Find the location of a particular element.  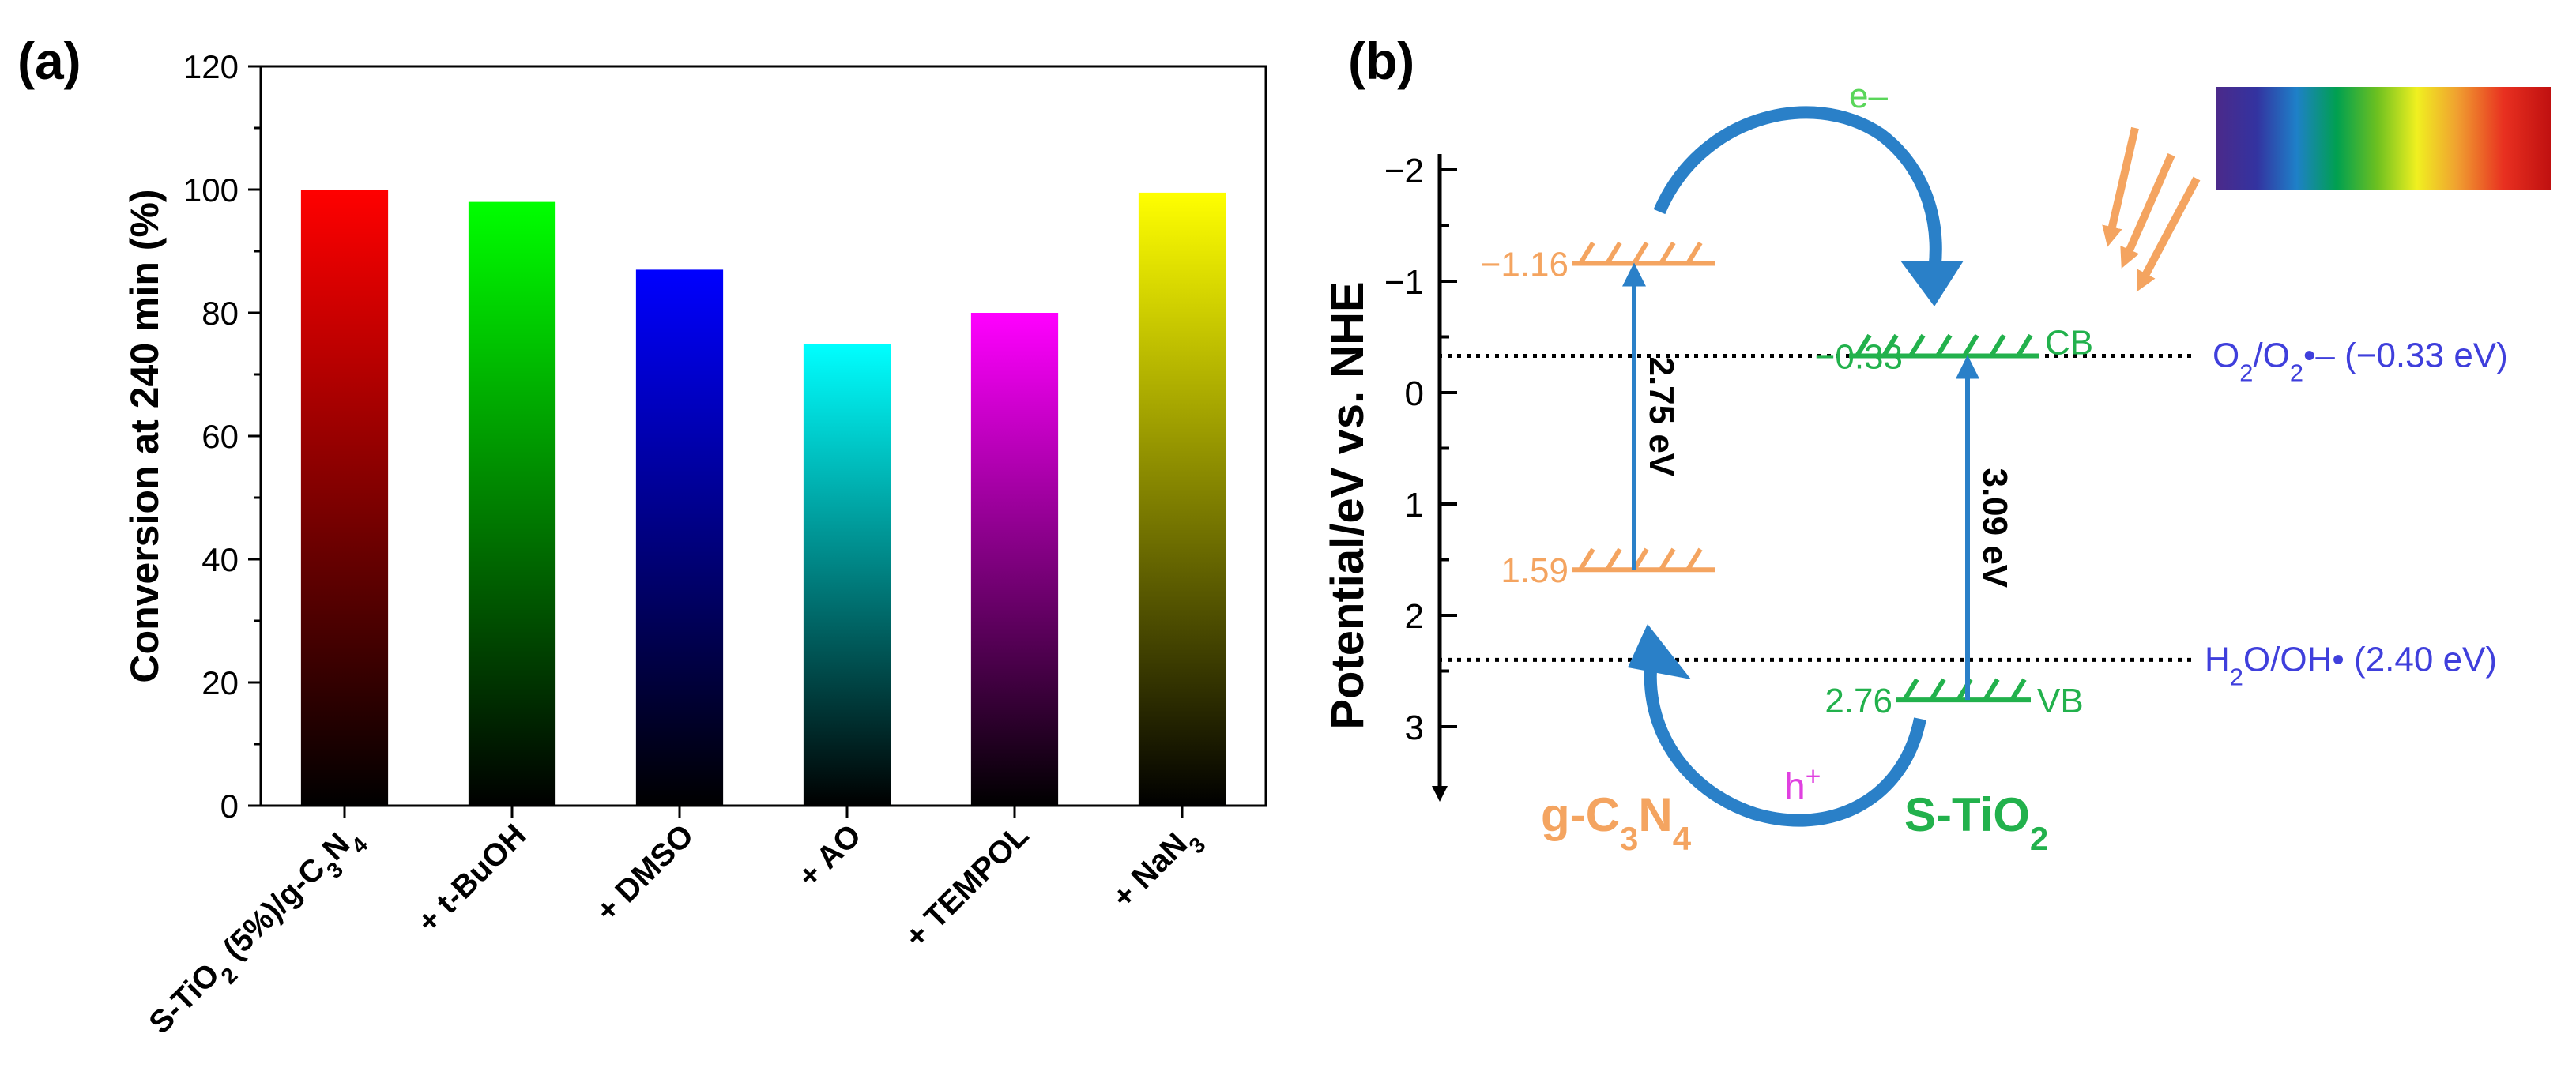

hole-label: h+ is located at coordinates (1802, 785).